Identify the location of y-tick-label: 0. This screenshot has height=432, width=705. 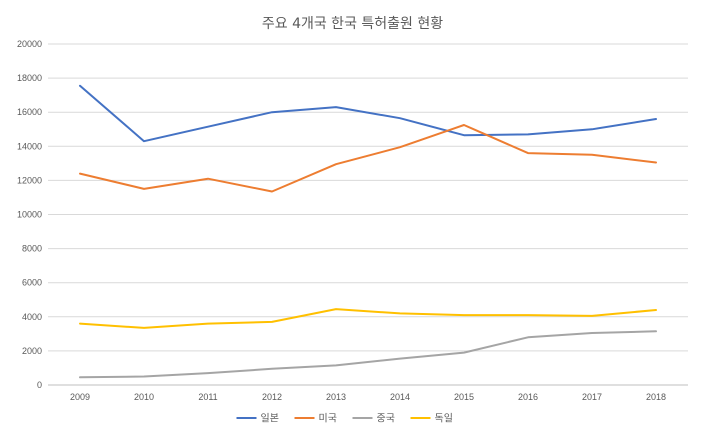
(39, 385).